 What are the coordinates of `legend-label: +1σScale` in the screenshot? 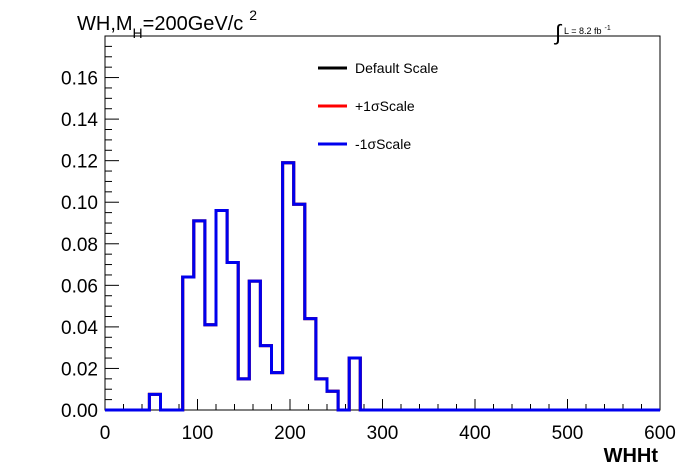 It's located at (385, 106).